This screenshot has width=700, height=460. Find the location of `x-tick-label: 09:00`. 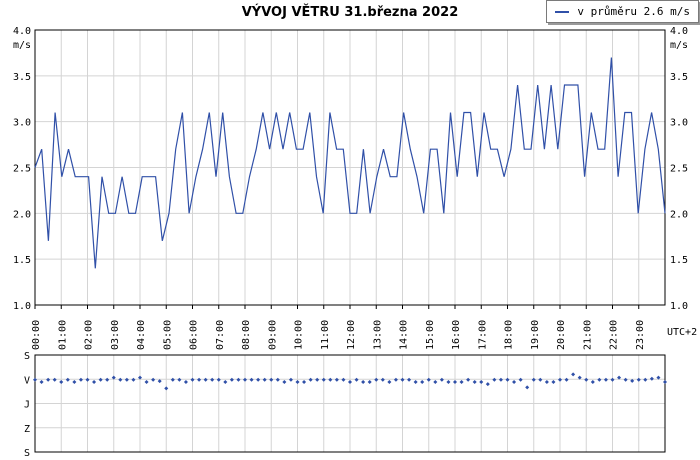

x-tick-label: 09:00 is located at coordinates (272, 335).